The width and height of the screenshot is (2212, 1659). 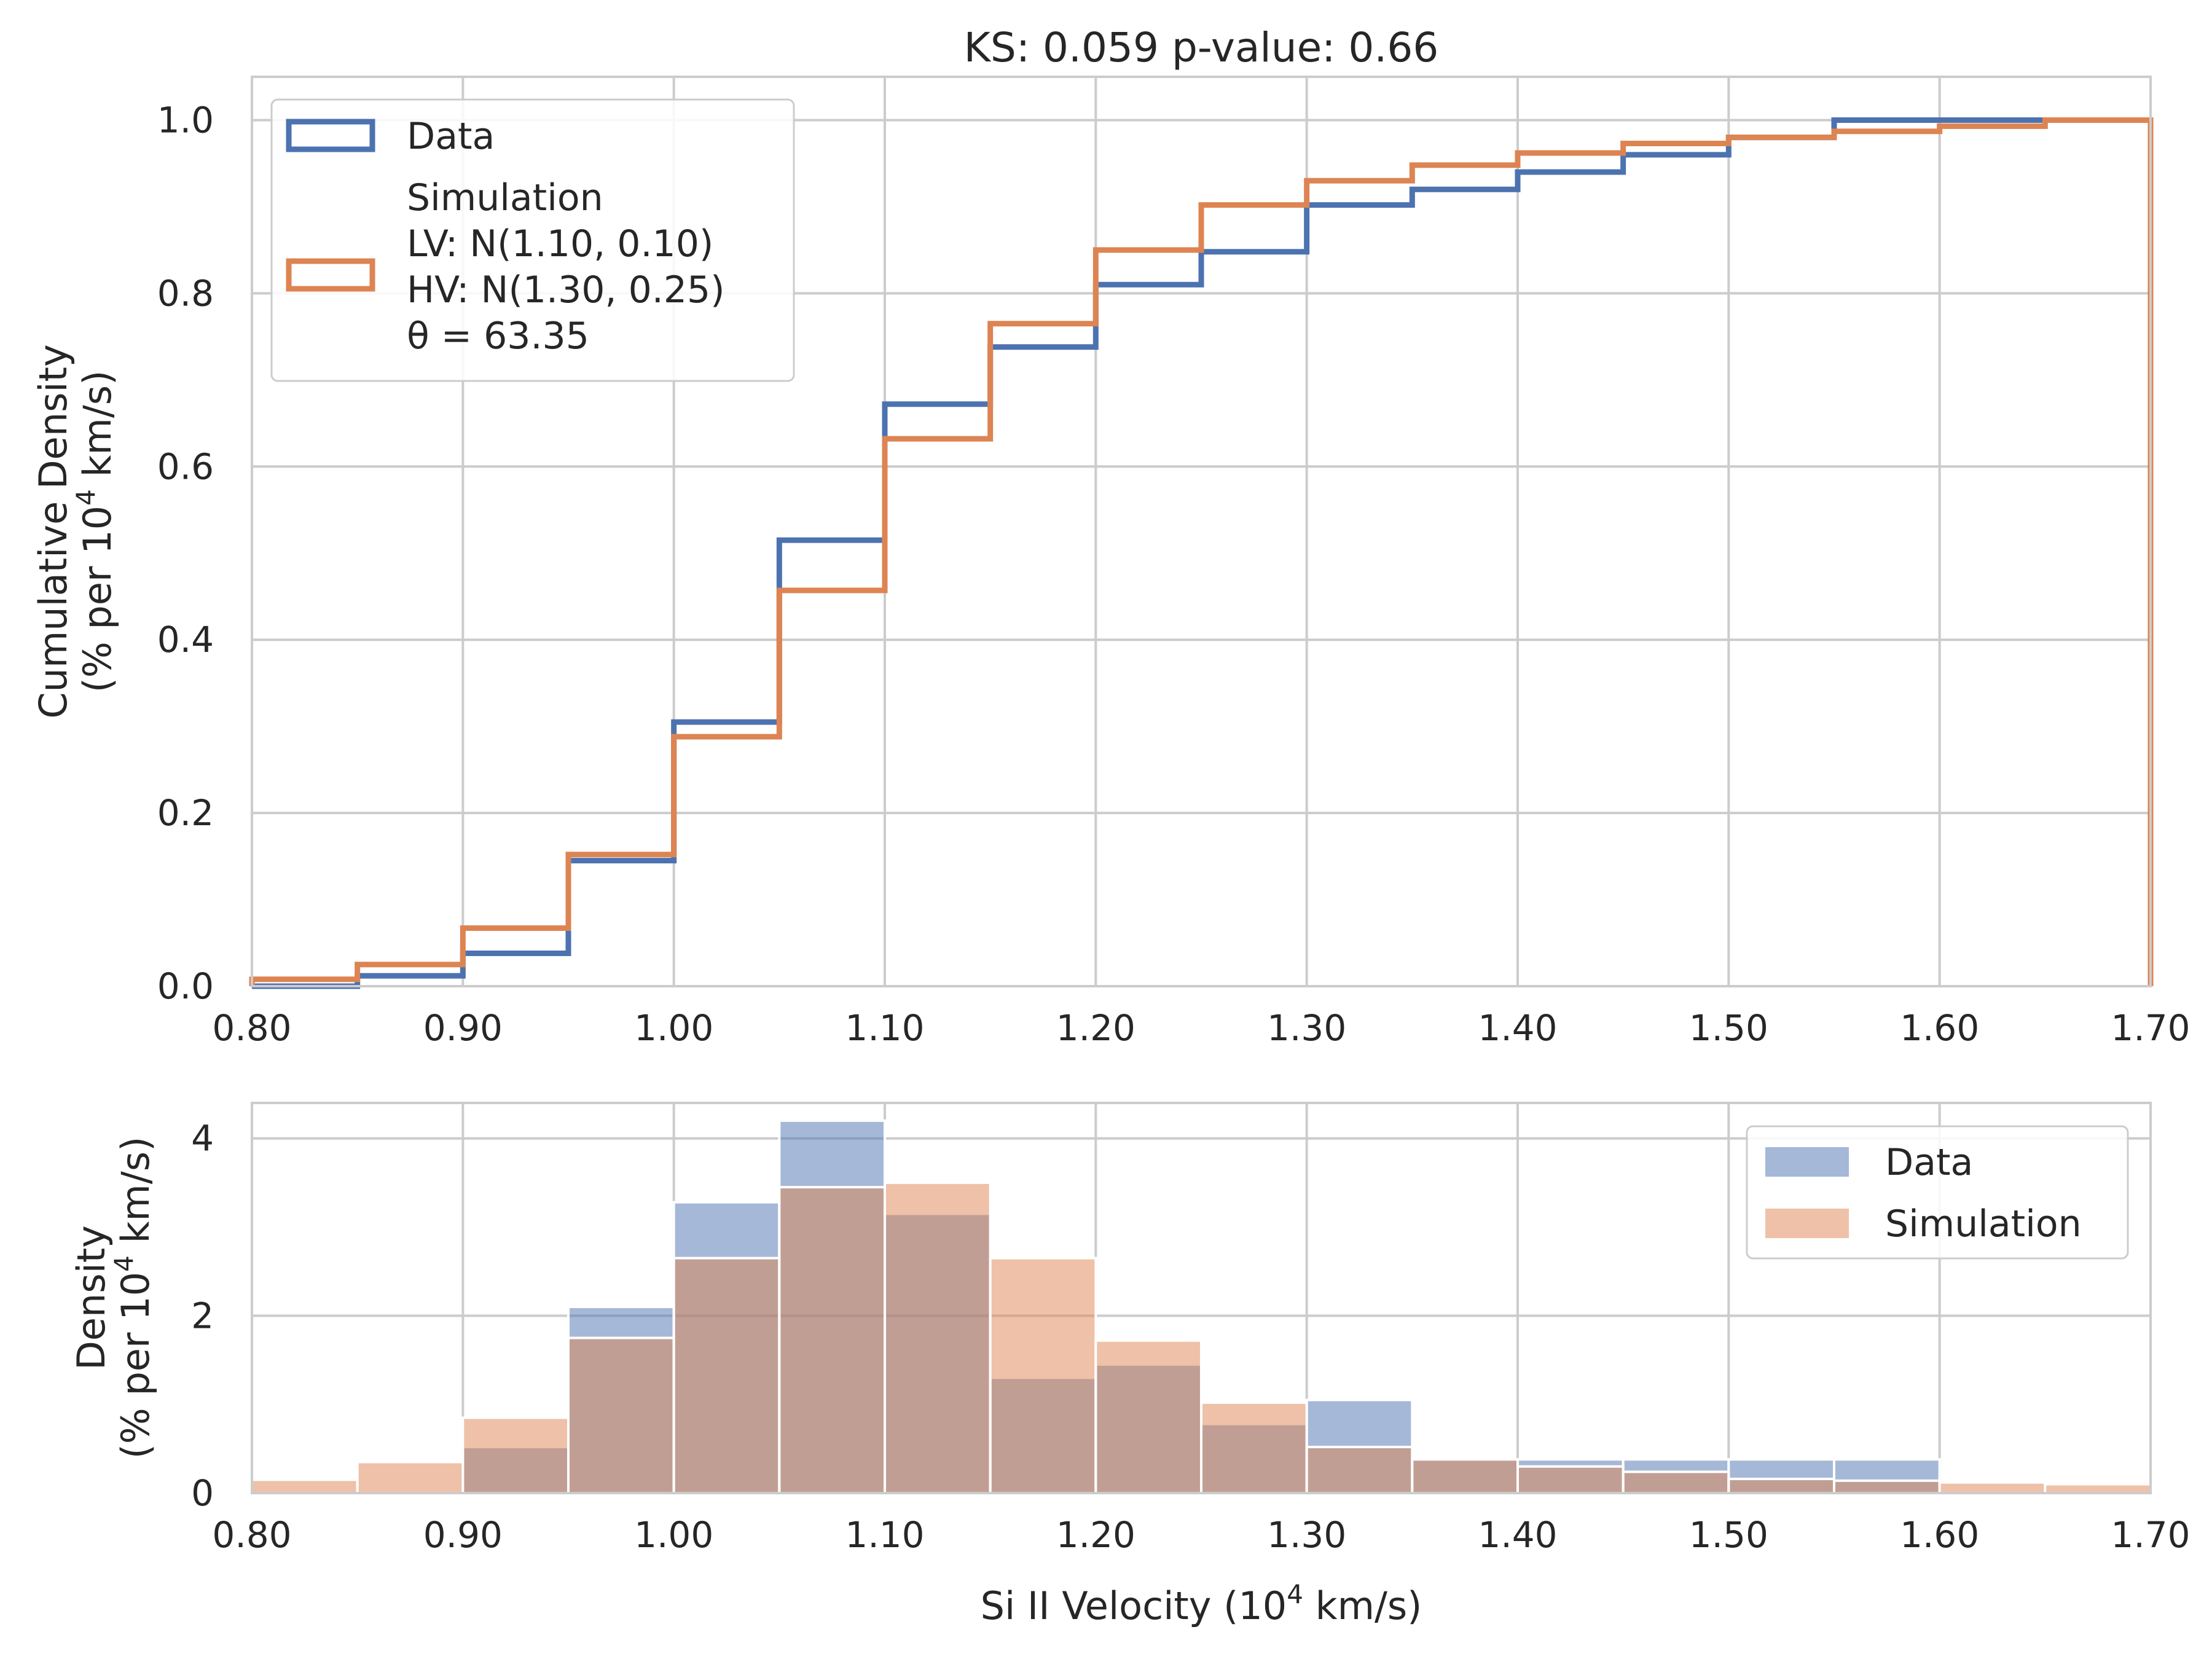 I want to click on bottom-x-tick-label: 0.80, so click(x=251, y=1535).